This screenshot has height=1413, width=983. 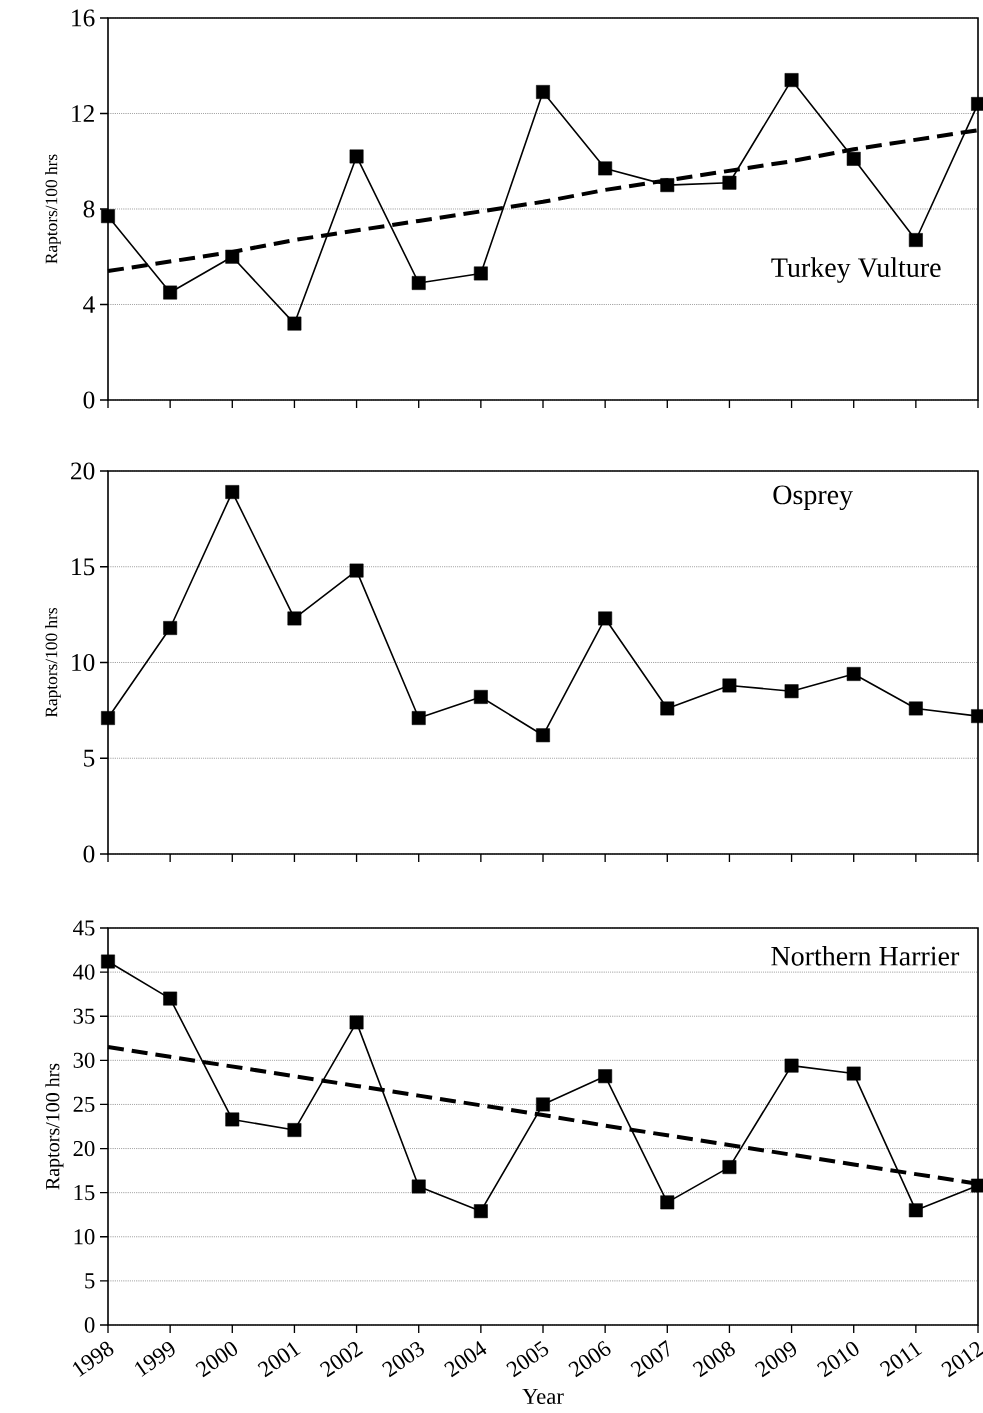 I want to click on annotation: Turkey Vulture, so click(x=856, y=270).